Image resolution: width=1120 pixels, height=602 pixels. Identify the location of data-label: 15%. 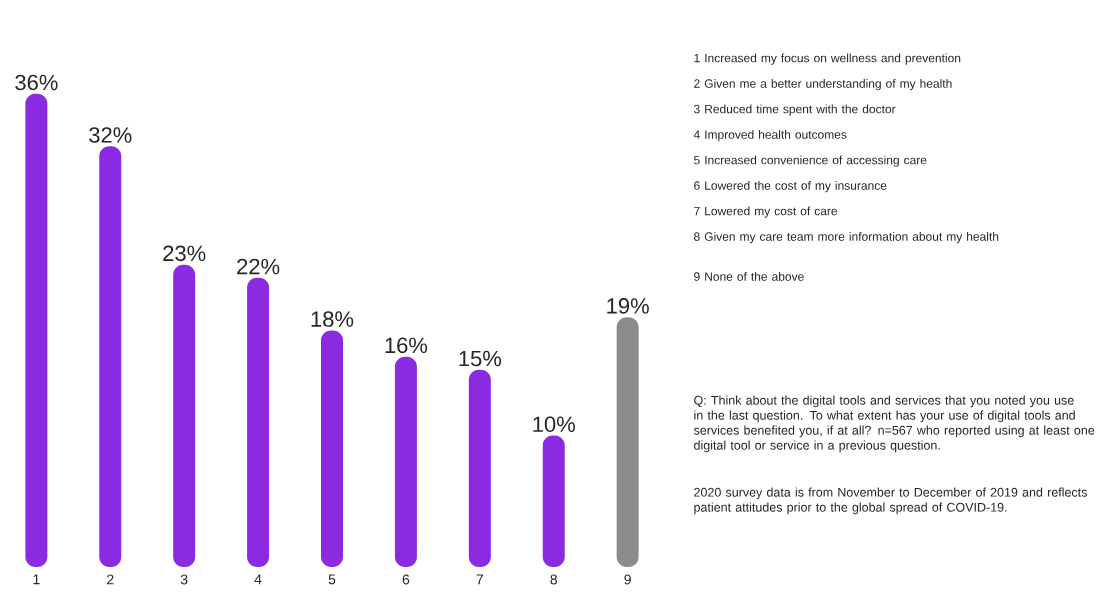
(480, 358).